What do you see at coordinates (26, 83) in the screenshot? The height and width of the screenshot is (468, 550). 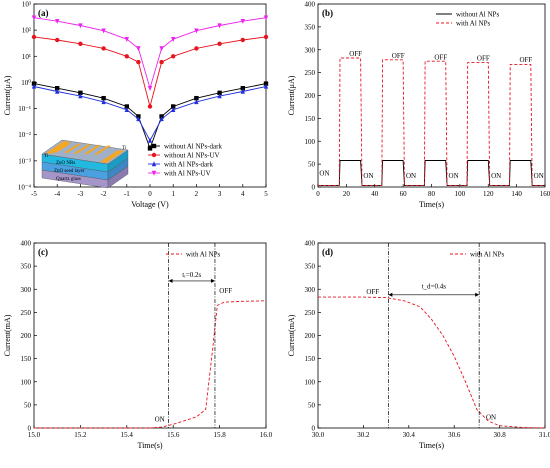 I see `y-tick-label: 10⁰` at bounding box center [26, 83].